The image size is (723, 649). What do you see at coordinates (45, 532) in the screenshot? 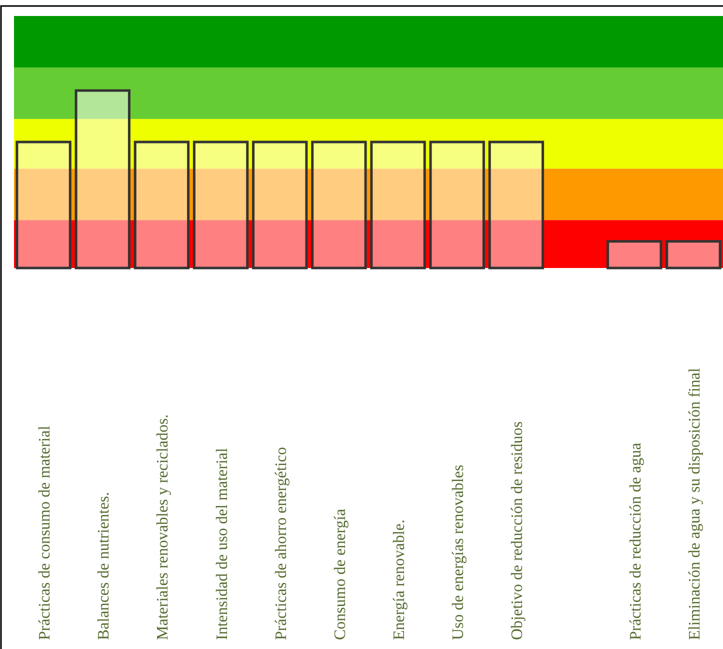
I see `x-tick-label: Prácticas de consumo de material` at bounding box center [45, 532].